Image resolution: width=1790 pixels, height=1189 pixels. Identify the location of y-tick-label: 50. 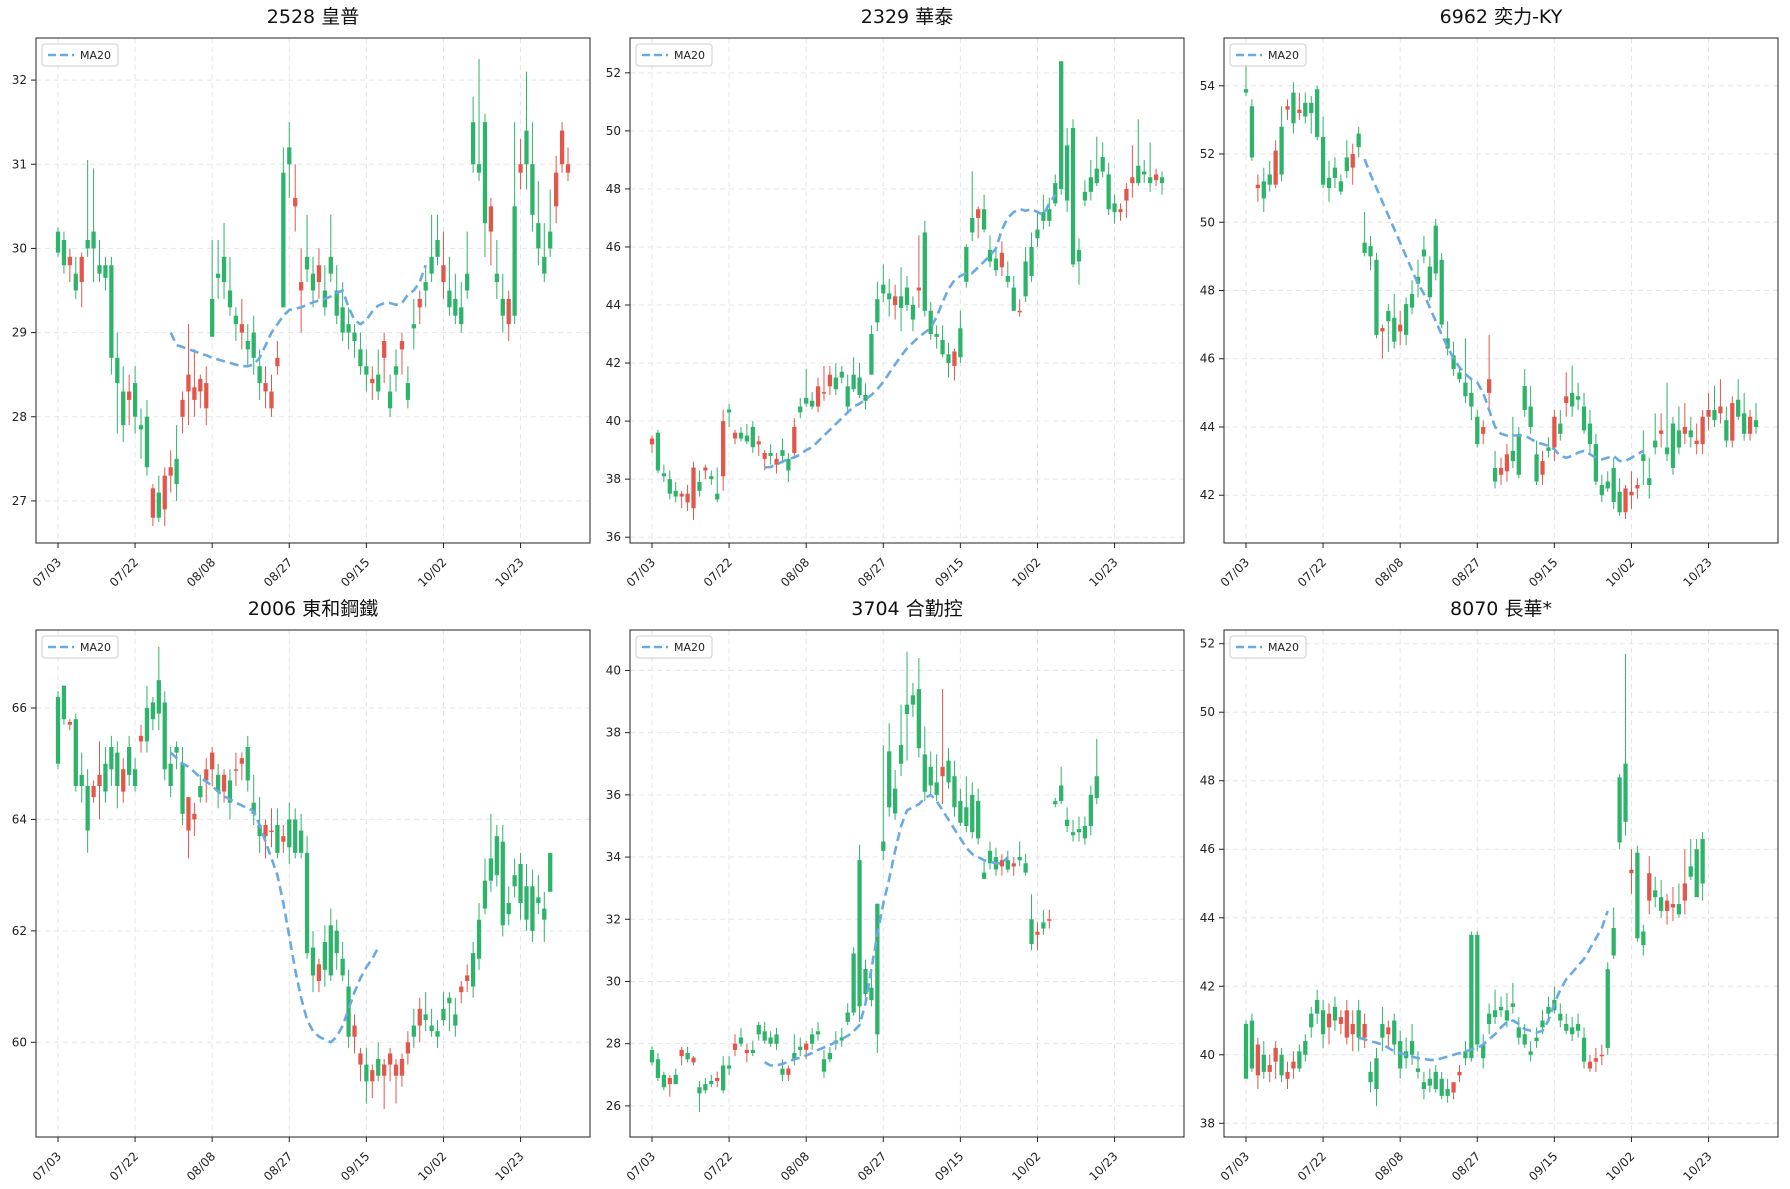
(1207, 222).